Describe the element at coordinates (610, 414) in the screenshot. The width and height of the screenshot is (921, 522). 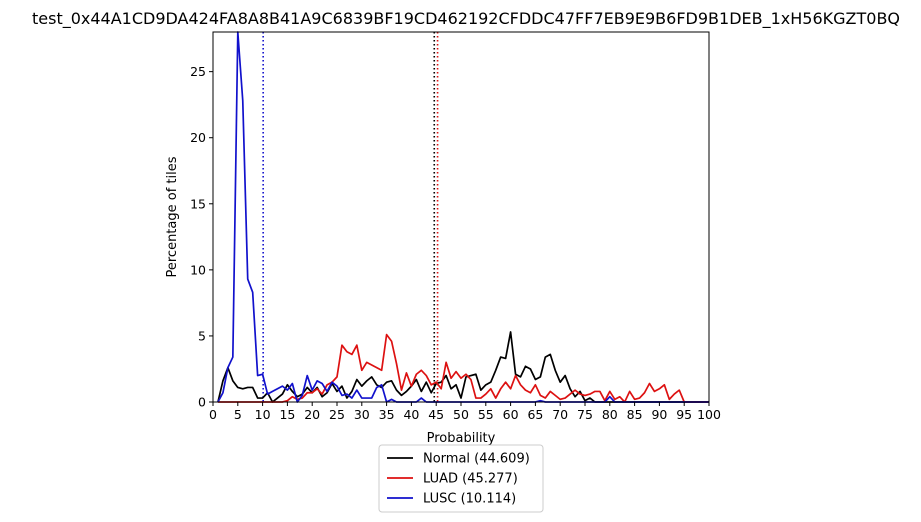
I see `x-tick-label: 80` at that location.